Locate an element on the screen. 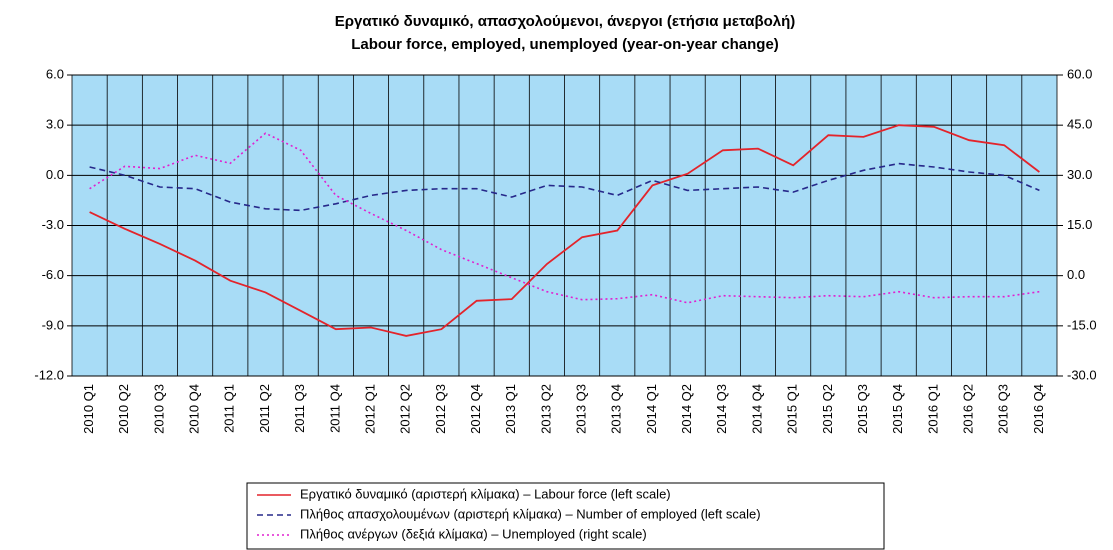 The height and width of the screenshot is (550, 1113). x-tick-label: 2012 Q3 is located at coordinates (440, 409).